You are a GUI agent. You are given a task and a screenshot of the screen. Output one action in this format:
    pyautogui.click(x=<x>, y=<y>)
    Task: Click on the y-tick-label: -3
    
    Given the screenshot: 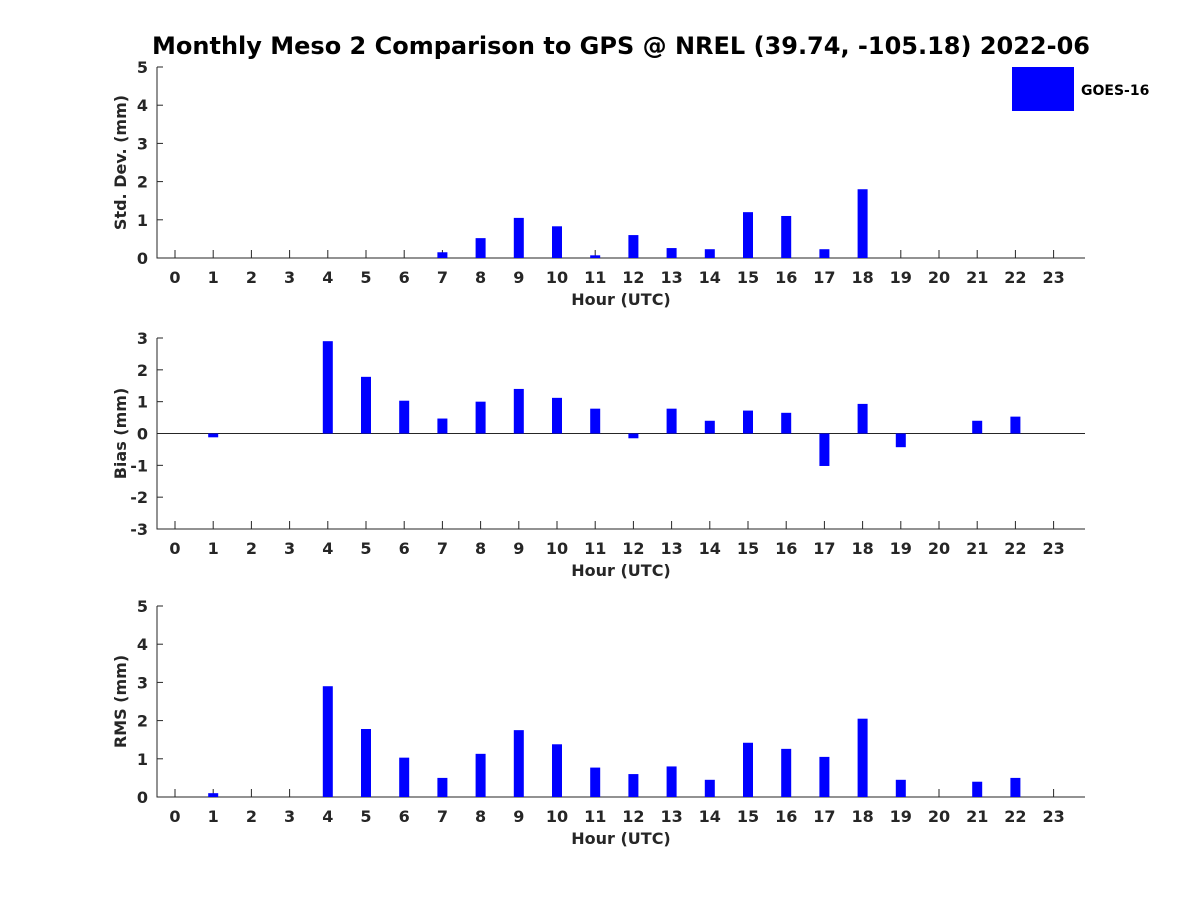 What is the action you would take?
    pyautogui.click(x=139, y=529)
    